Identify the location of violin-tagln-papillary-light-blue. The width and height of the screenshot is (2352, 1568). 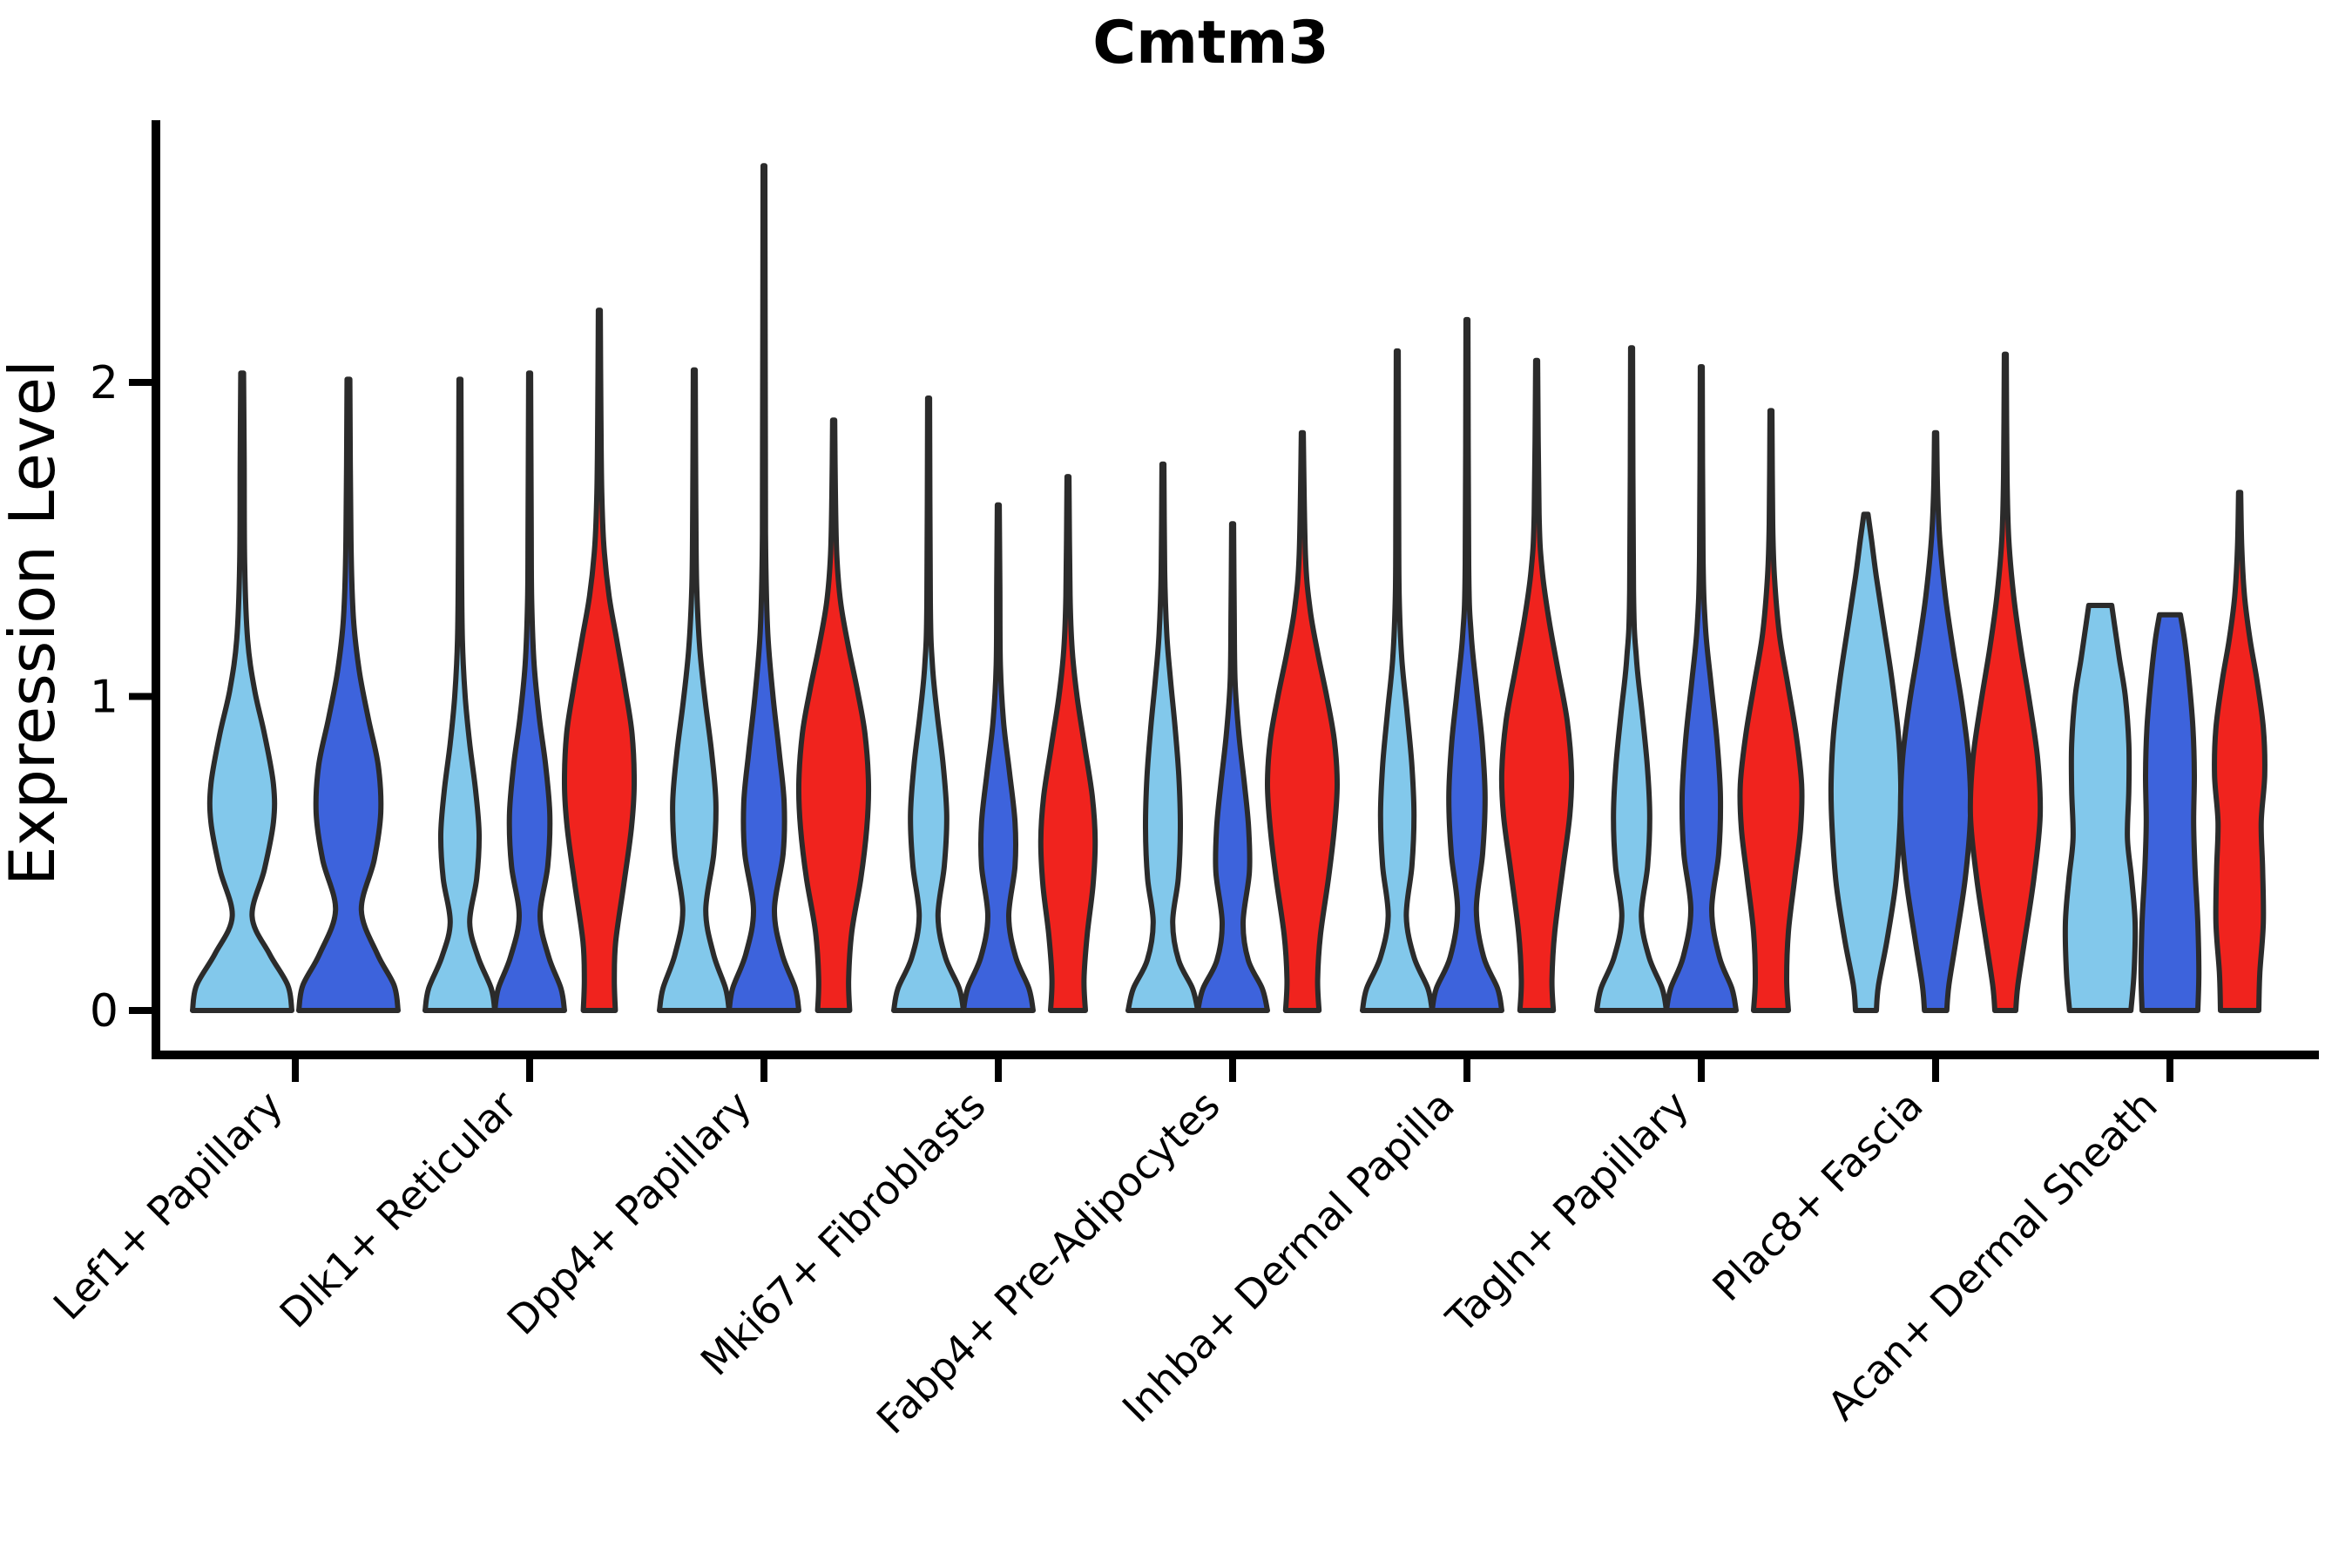
(1631, 679).